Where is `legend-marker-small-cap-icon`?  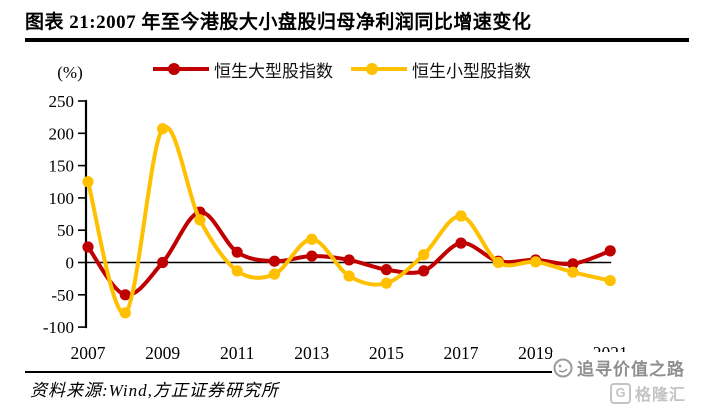
legend-marker-small-cap-icon is located at coordinates (379, 69).